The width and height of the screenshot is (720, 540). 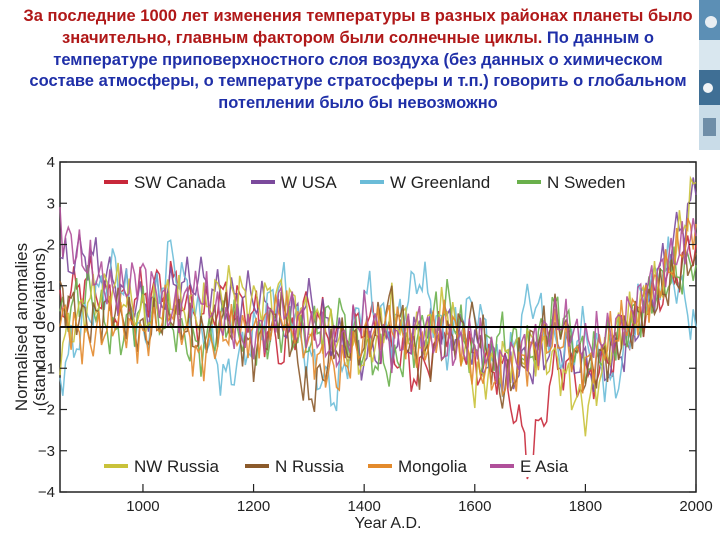 I want to click on legend-label: W USA, so click(x=309, y=182).